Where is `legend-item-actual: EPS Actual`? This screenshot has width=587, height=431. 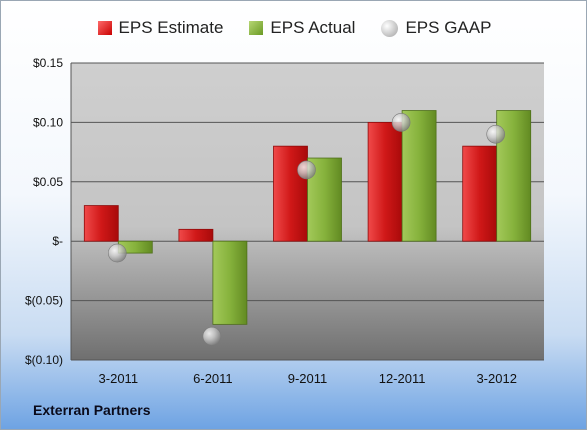 legend-item-actual: EPS Actual is located at coordinates (302, 28).